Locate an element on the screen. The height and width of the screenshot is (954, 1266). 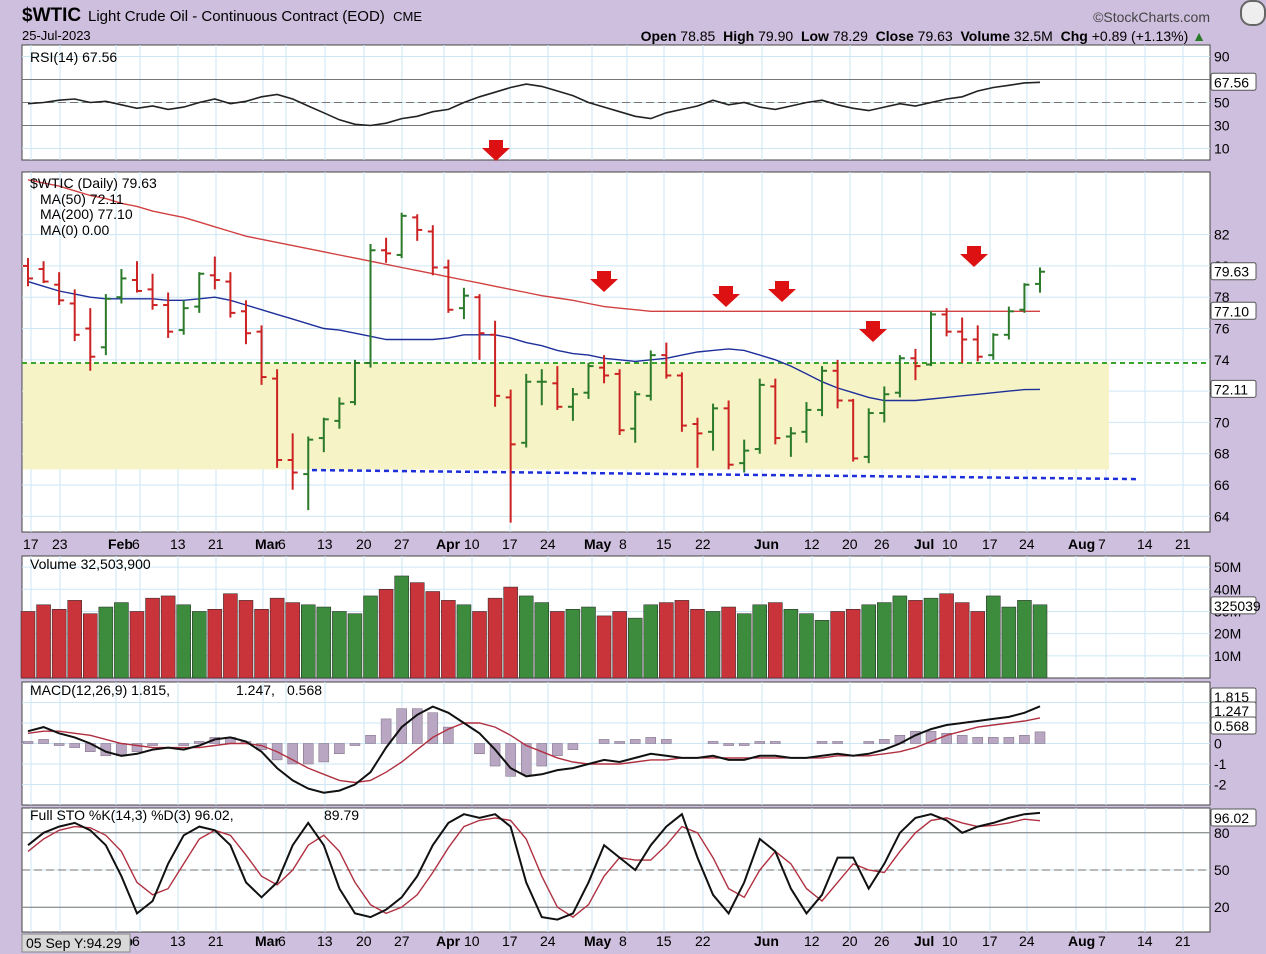
x-tick-label-bottom: 10 is located at coordinates (472, 941).